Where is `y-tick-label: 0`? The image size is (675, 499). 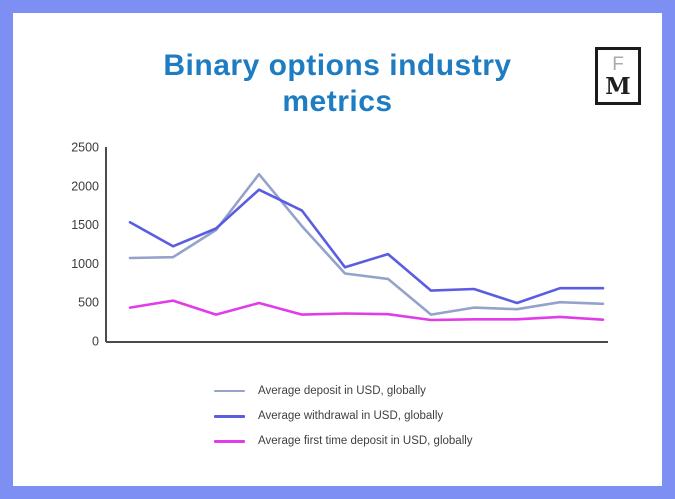 y-tick-label: 0 is located at coordinates (95, 342).